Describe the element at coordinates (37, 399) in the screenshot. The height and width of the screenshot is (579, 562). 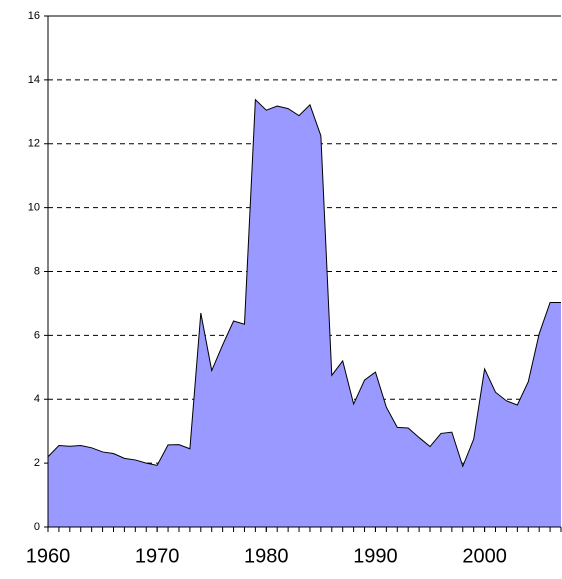
I see `y-tick-label: 4` at that location.